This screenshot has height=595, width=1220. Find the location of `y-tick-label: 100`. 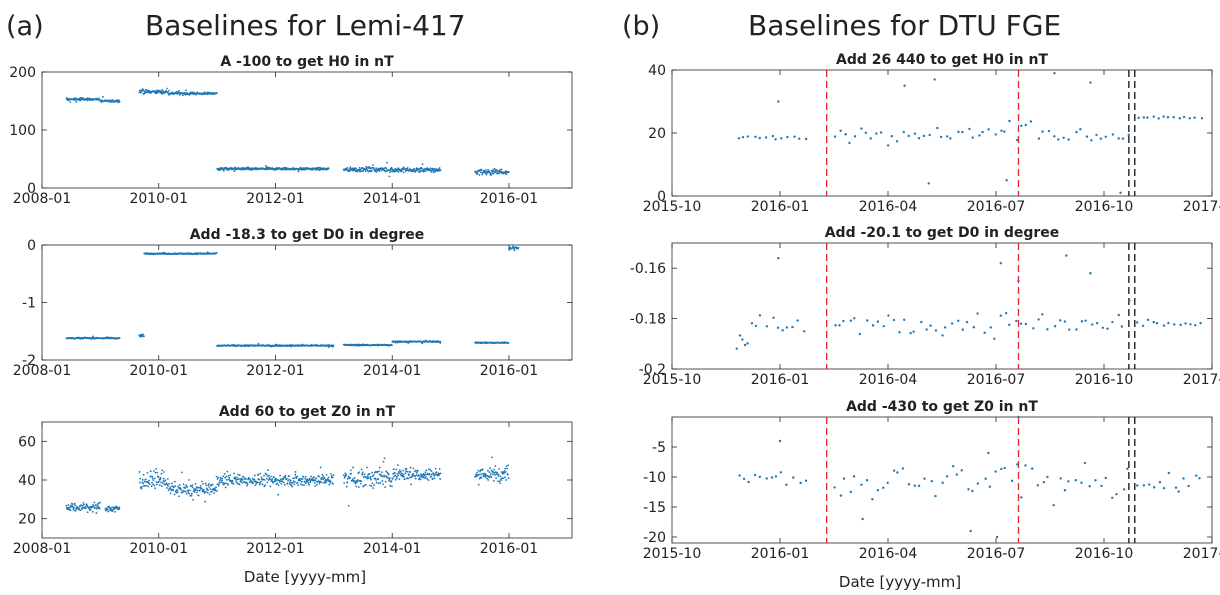

y-tick-label: 100 is located at coordinates (22, 131).